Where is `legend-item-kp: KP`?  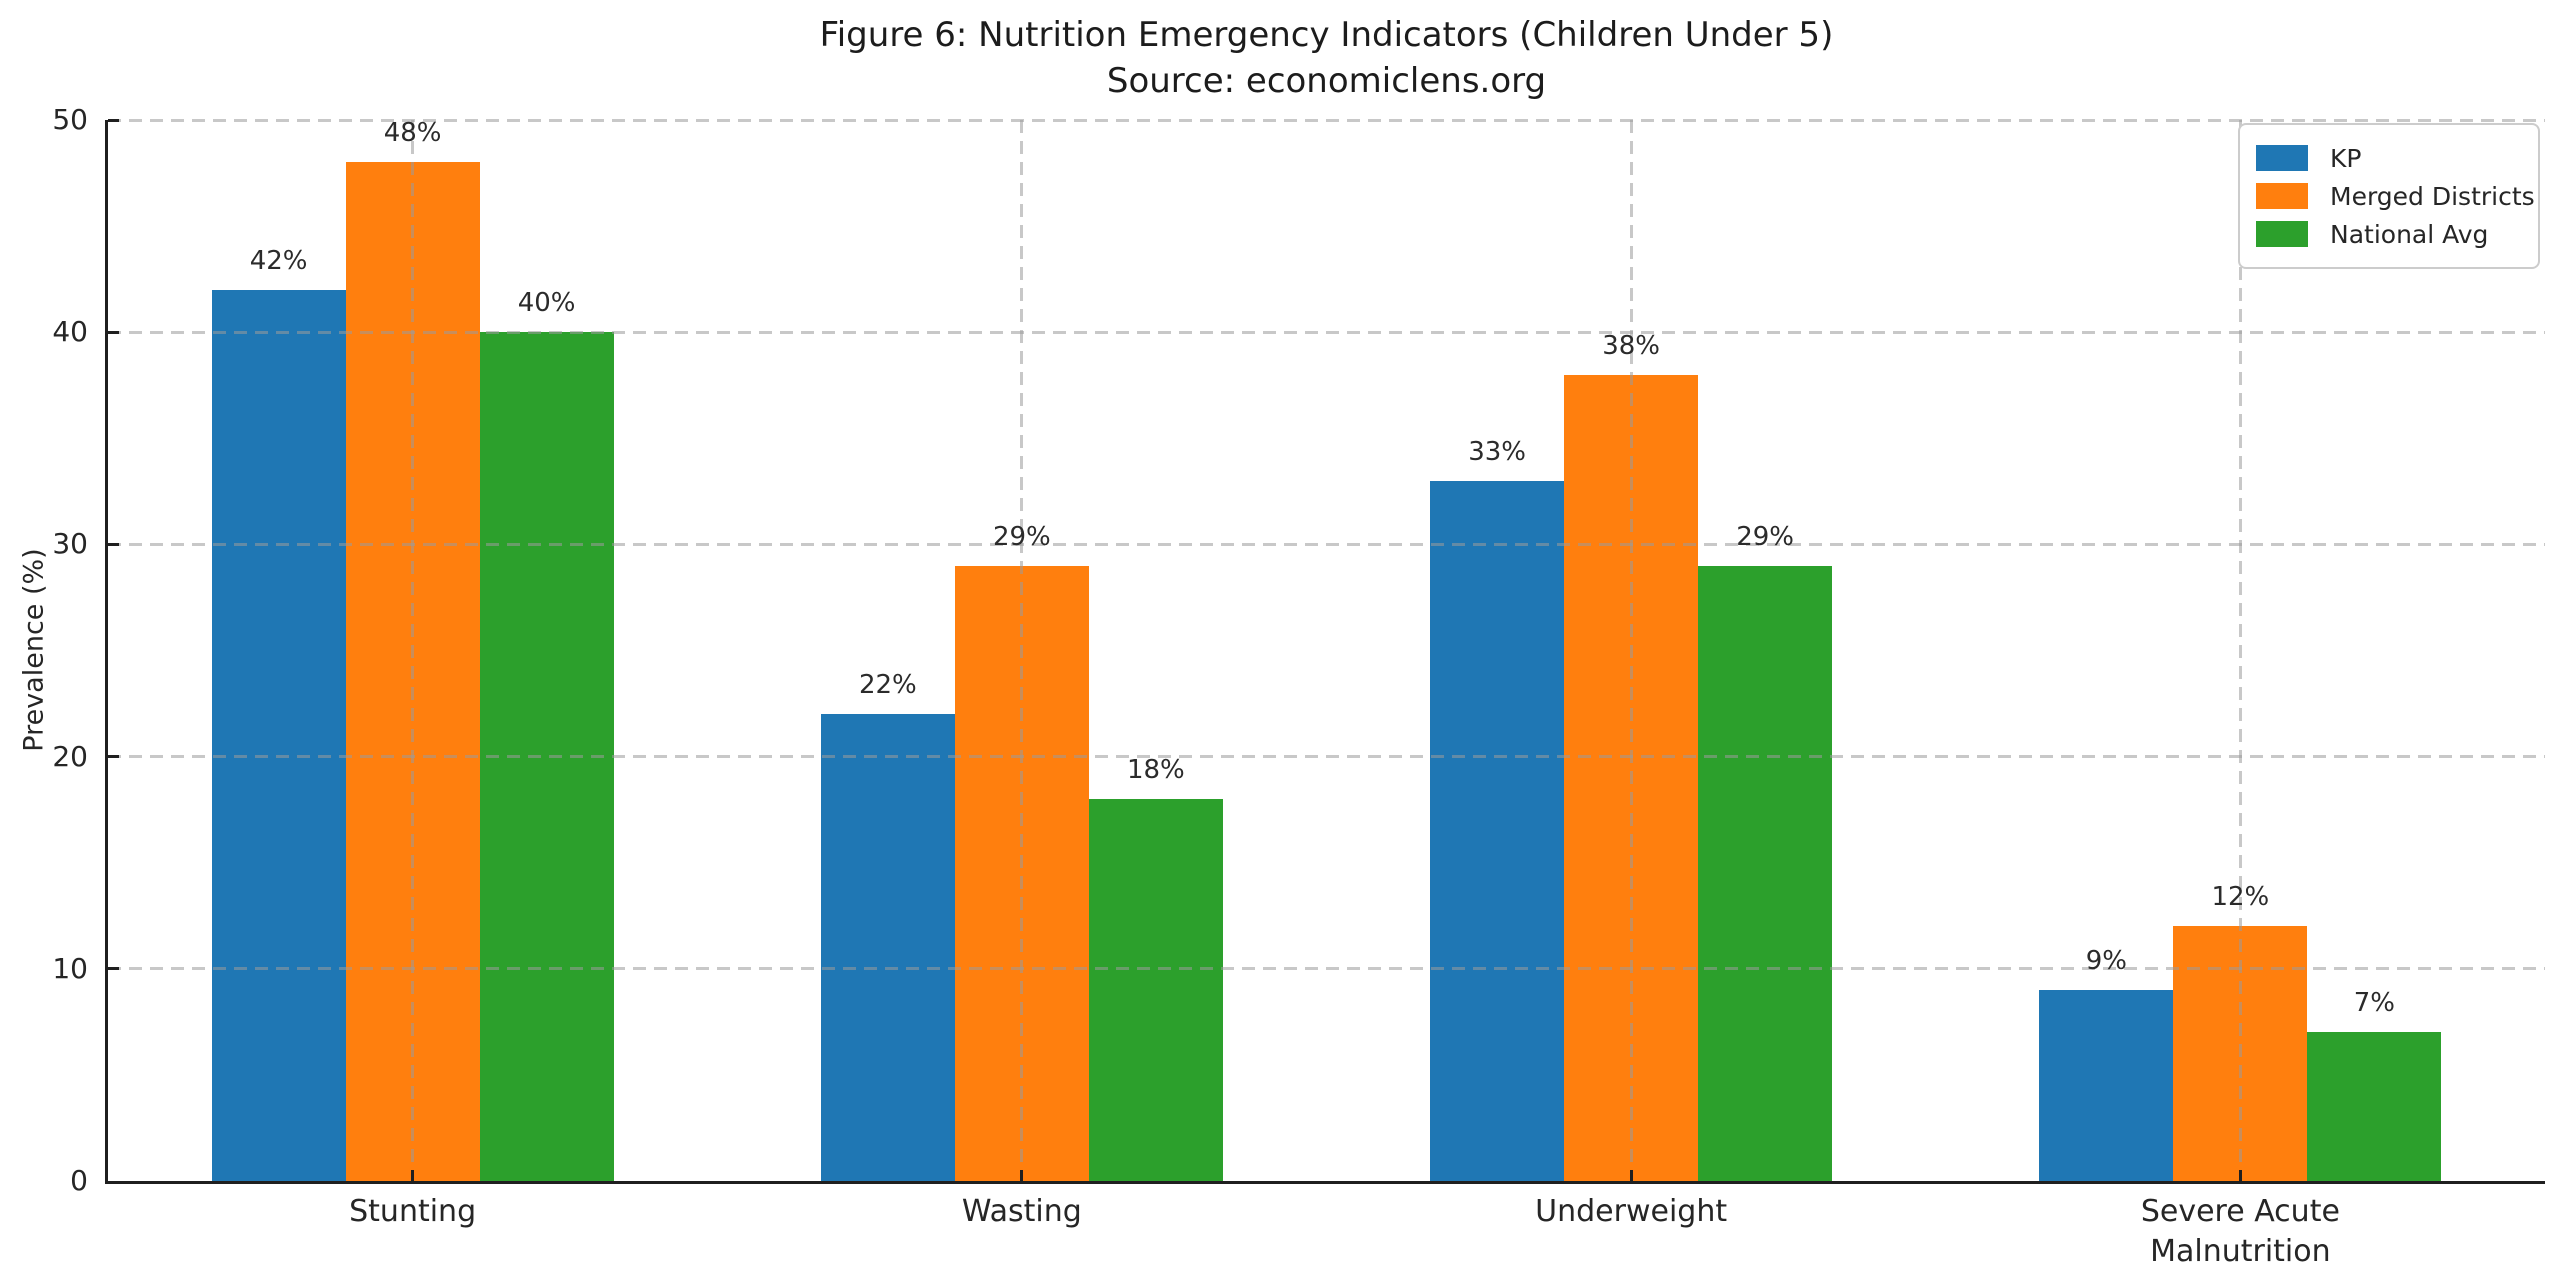
legend-item-kp: KP is located at coordinates (2389, 158).